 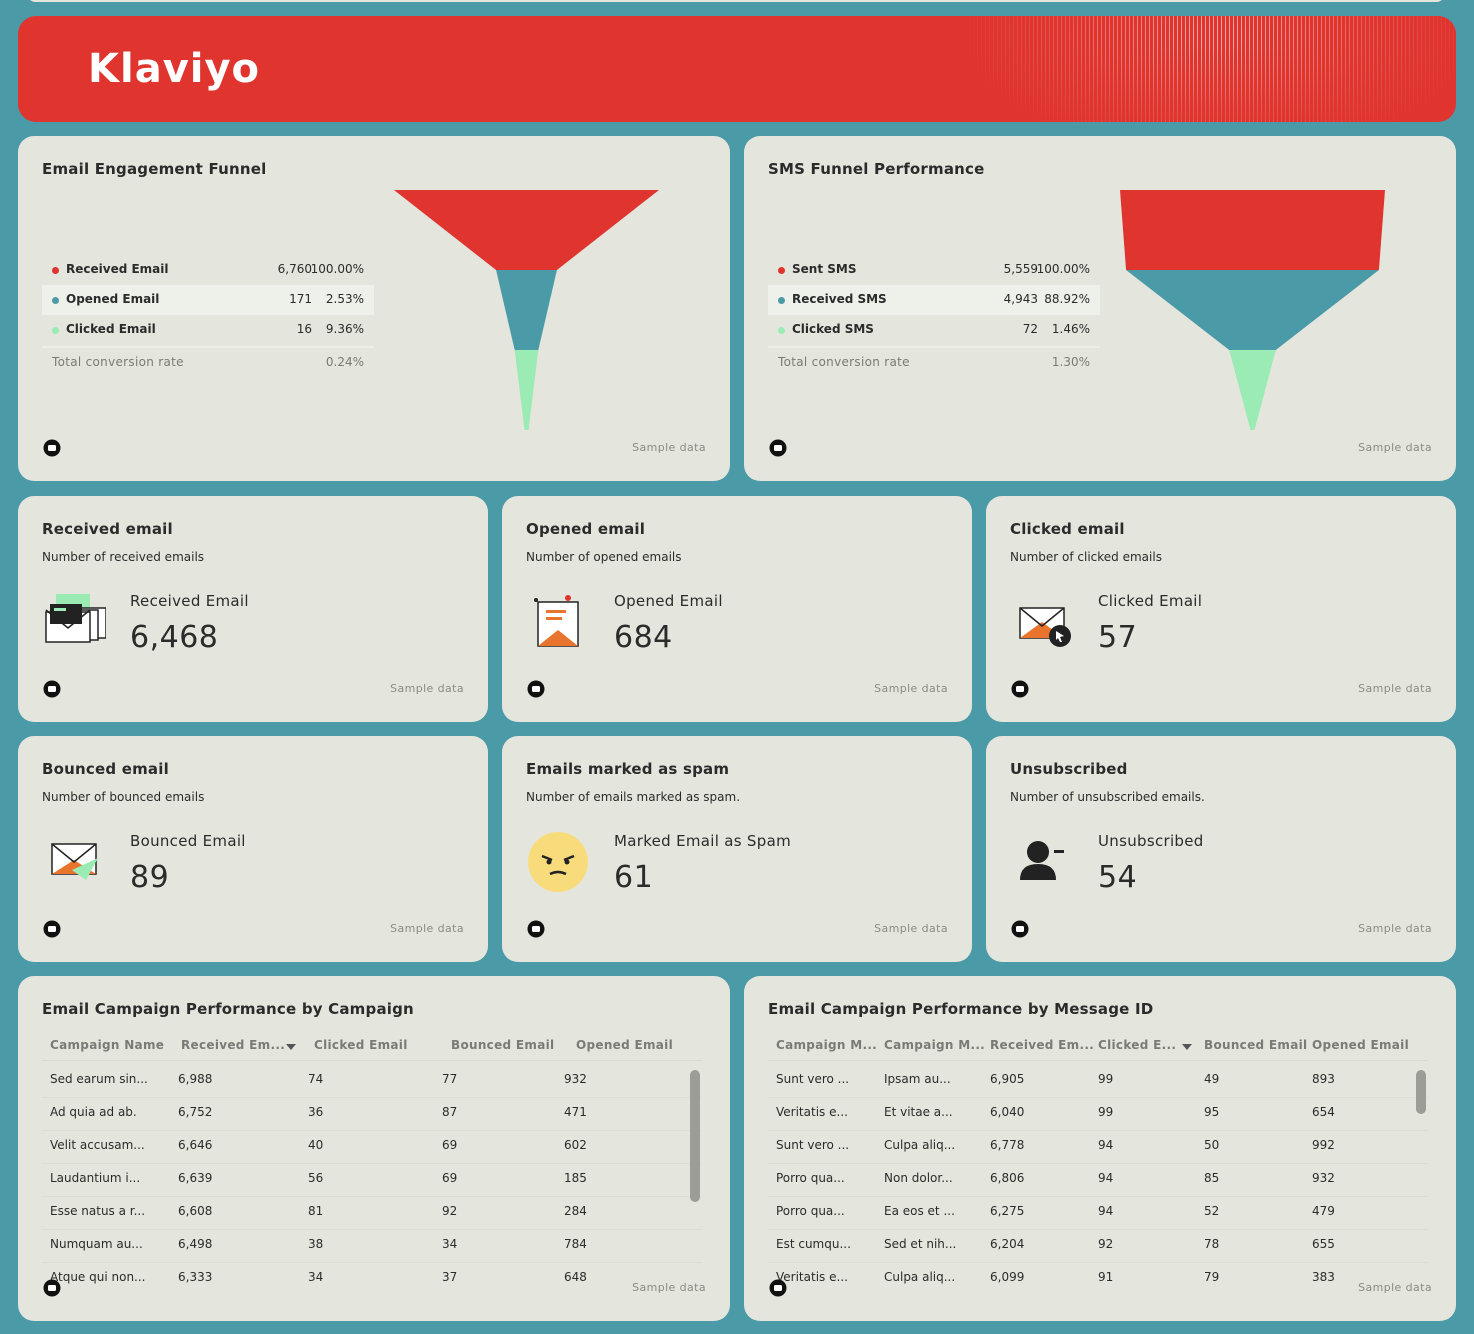 What do you see at coordinates (633, 797) in the screenshot?
I see `card-subtitle: Number of emails marked as spam.` at bounding box center [633, 797].